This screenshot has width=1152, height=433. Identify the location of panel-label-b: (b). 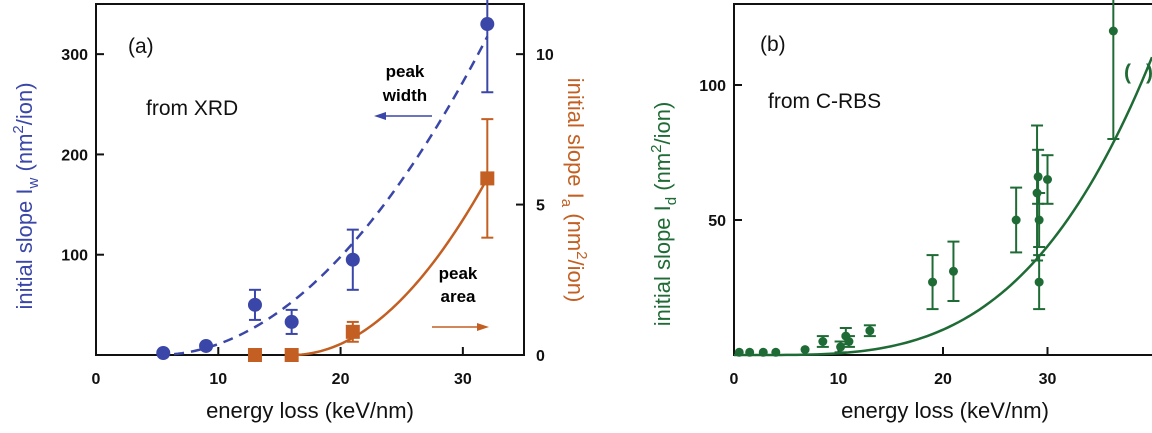
(773, 44).